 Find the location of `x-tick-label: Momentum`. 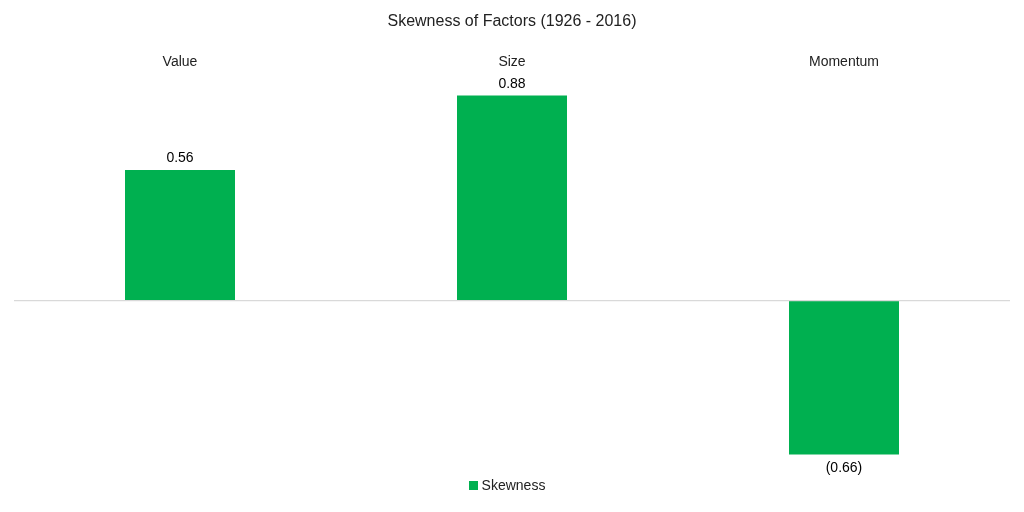

x-tick-label: Momentum is located at coordinates (844, 61).